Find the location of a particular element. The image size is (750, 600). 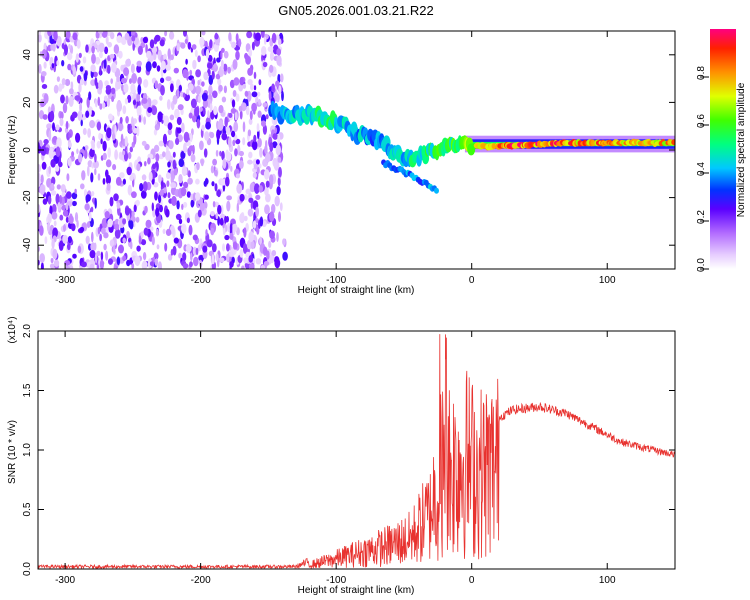

x-tick-label: 100 is located at coordinates (607, 280).